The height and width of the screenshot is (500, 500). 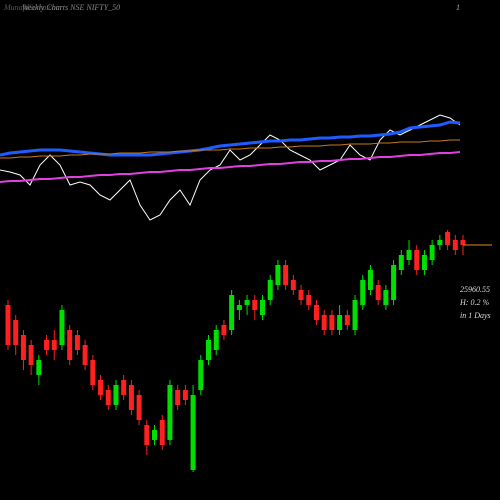 I want to click on change-label: H: 0.2 %, so click(x=474, y=302).